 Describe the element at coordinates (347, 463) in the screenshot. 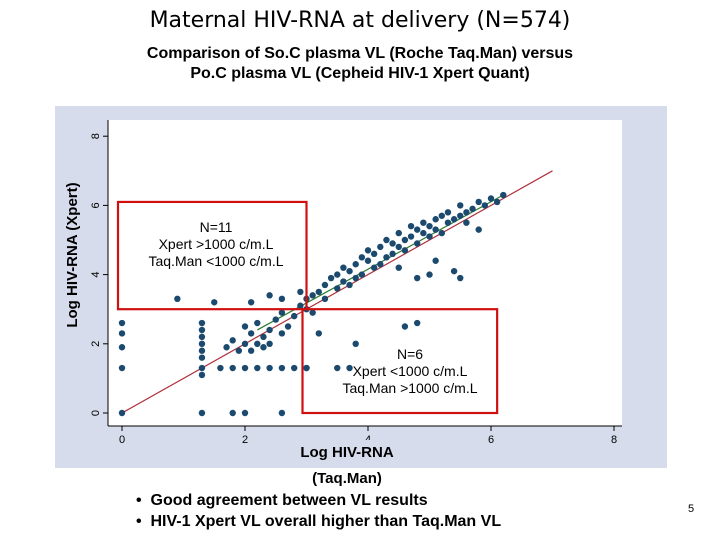

I see `x-axis-label: Log HIV-RNA (Taq.Man)` at that location.